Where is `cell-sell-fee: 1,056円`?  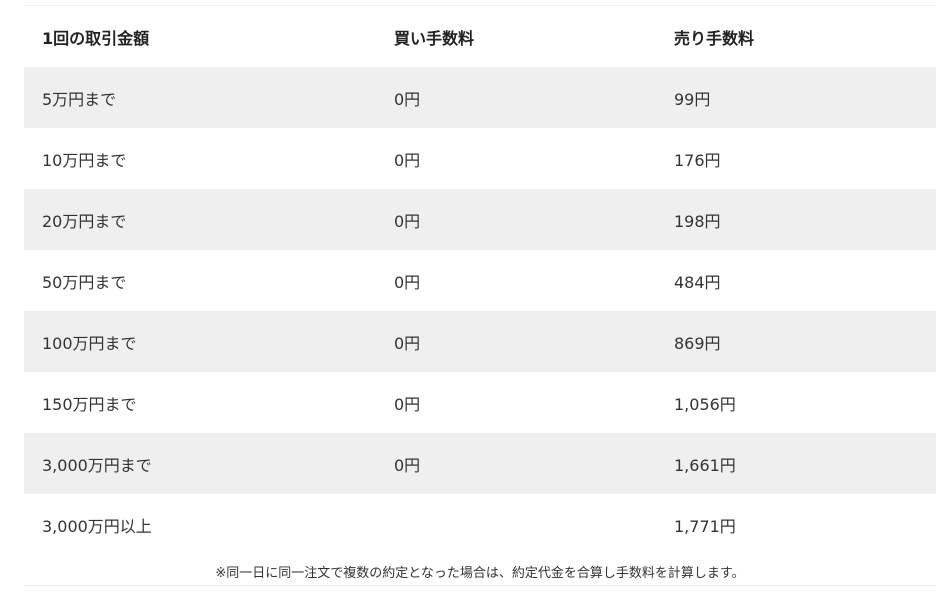 cell-sell-fee: 1,056円 is located at coordinates (705, 404).